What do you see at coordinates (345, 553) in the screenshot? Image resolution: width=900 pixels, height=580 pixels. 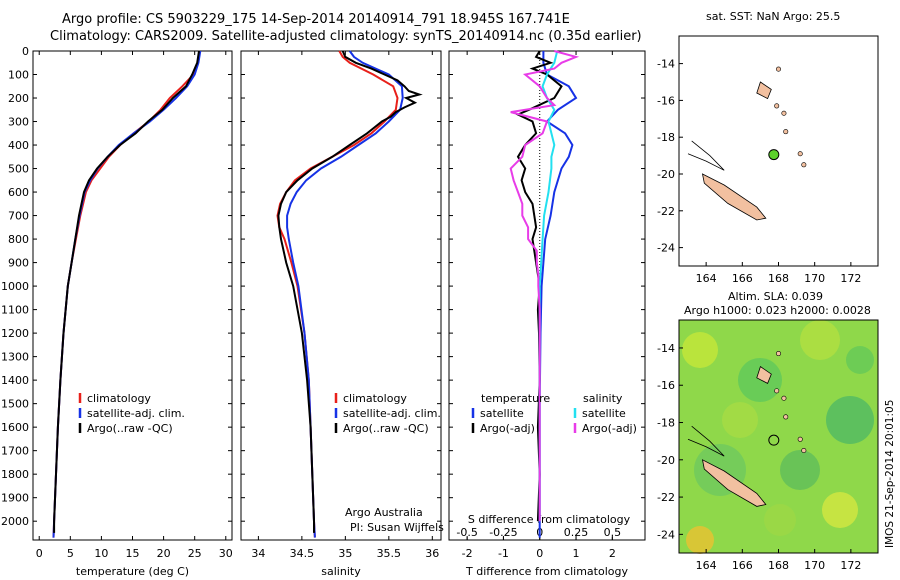 I see `x-tick-label-sal: 35` at bounding box center [345, 553].